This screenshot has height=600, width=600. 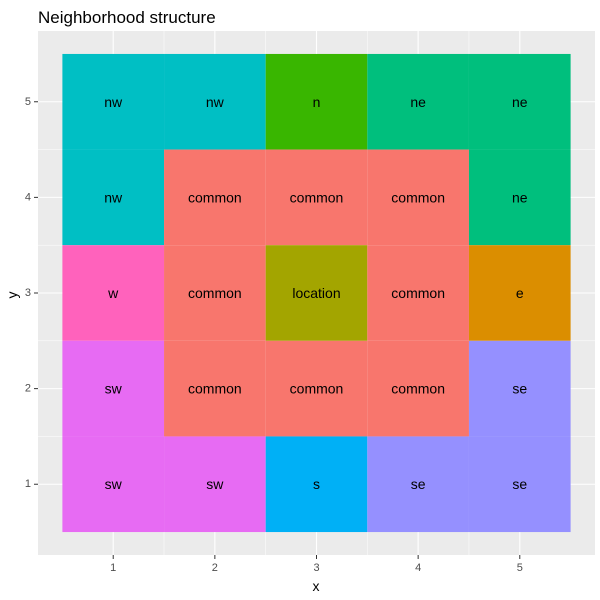 What do you see at coordinates (28, 197) in the screenshot?
I see `y-tick-label: 4` at bounding box center [28, 197].